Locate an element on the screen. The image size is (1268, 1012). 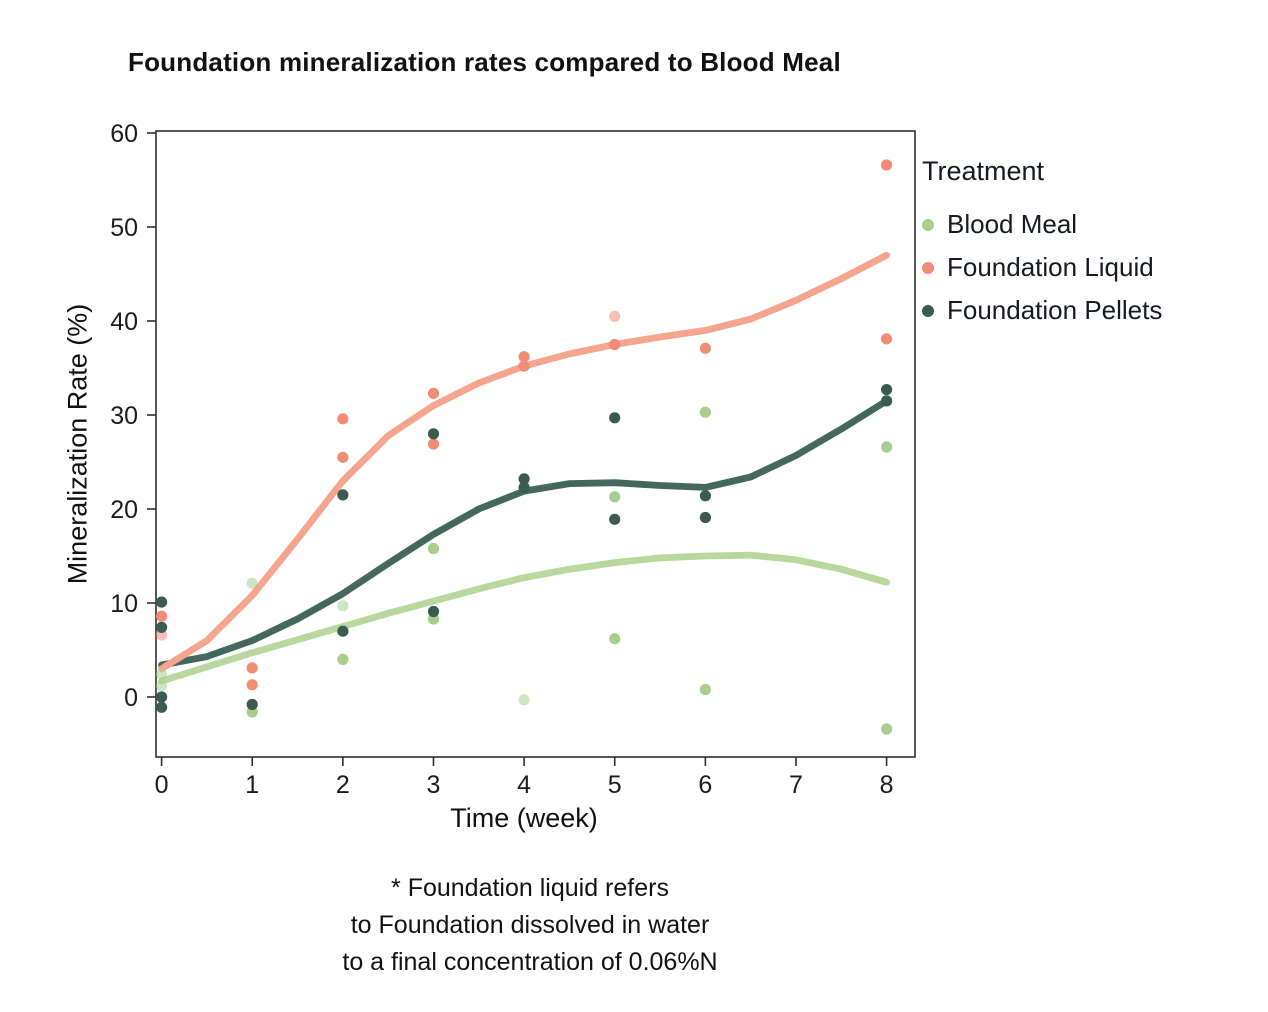
x-tick-label: 5 is located at coordinates (615, 785).